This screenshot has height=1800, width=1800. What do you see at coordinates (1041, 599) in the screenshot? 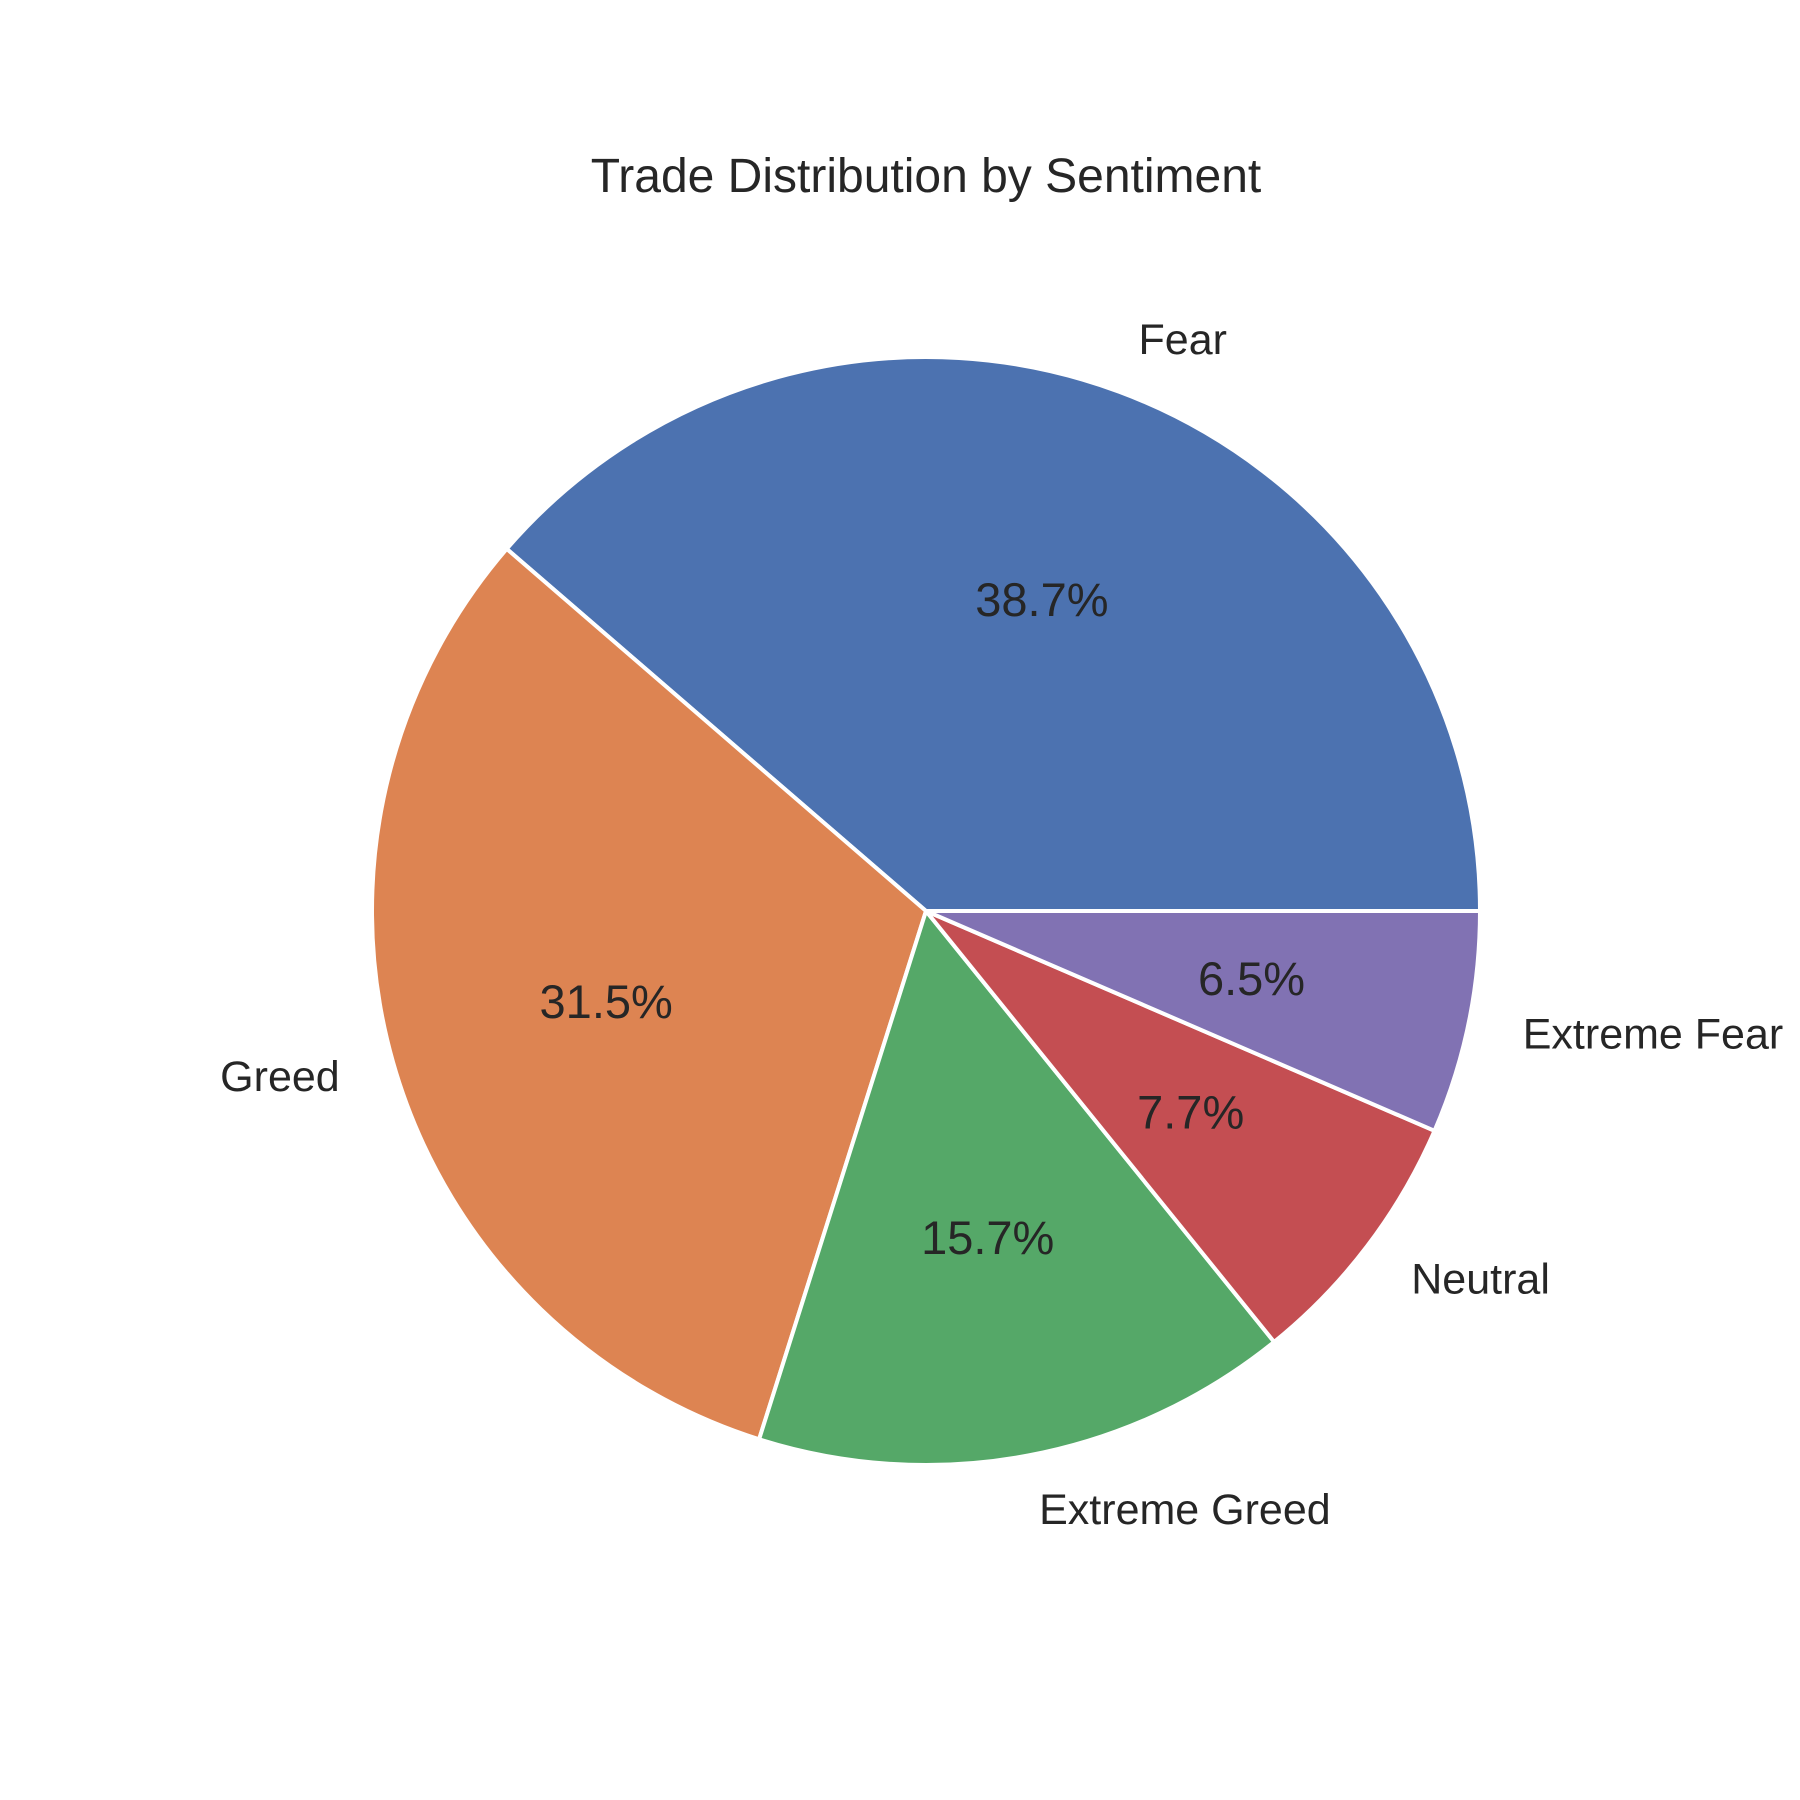
I see `slice-percent-fear: 38.7%` at bounding box center [1041, 599].